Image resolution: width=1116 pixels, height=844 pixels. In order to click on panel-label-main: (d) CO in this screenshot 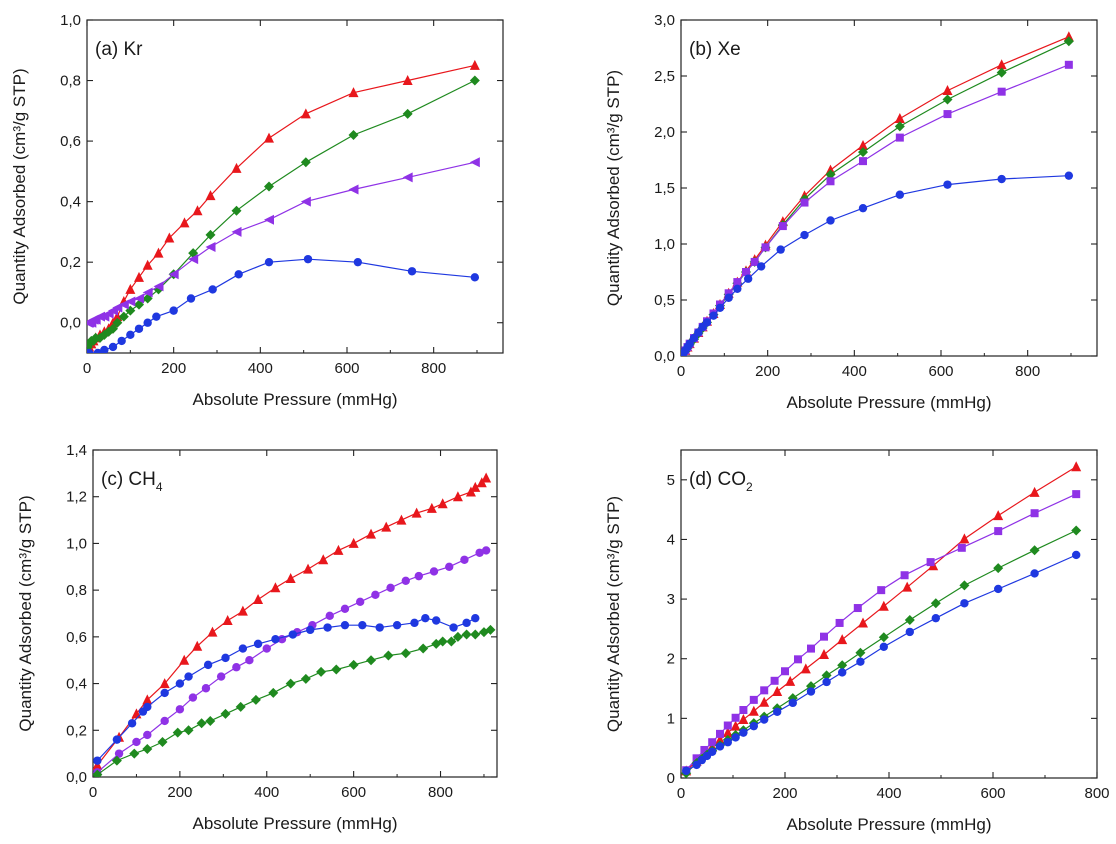, I will do `click(717, 479)`.